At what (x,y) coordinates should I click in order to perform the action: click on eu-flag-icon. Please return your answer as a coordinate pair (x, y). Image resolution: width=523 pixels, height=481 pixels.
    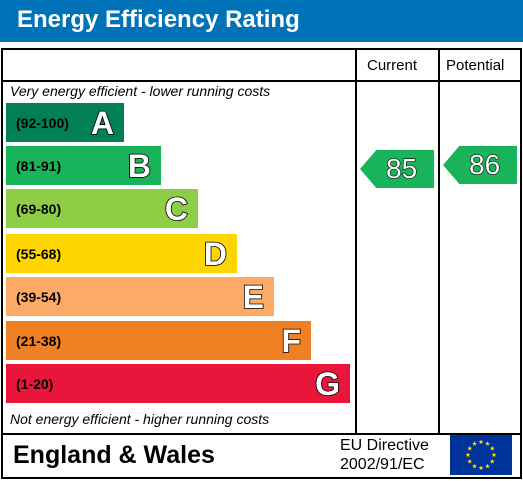
    Looking at the image, I should click on (481, 455).